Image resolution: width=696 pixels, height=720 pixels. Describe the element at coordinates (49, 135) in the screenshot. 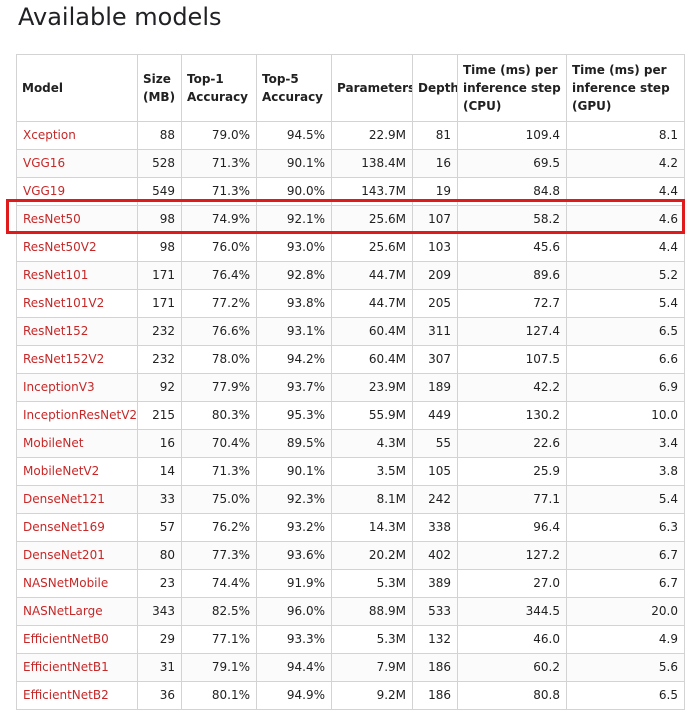

I see `model-link: Xception` at that location.